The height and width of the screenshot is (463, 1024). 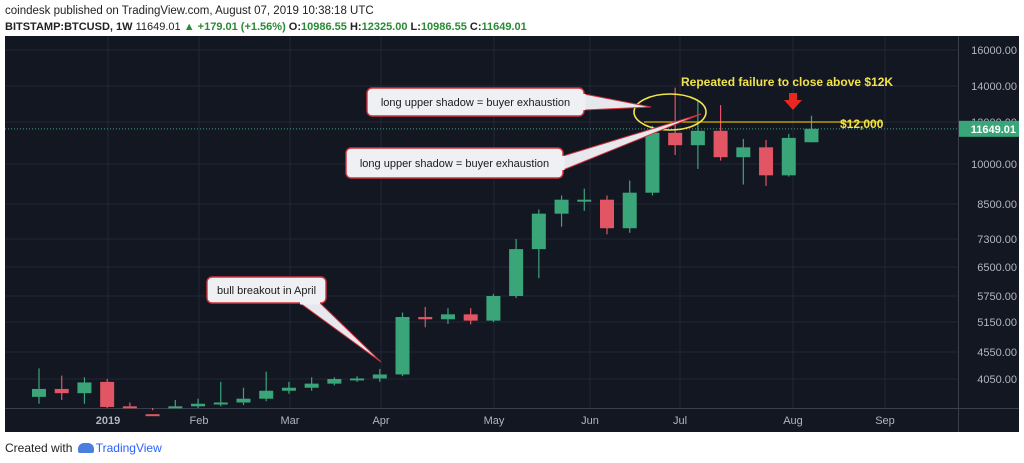 I want to click on time-axis-background, so click(x=512, y=420).